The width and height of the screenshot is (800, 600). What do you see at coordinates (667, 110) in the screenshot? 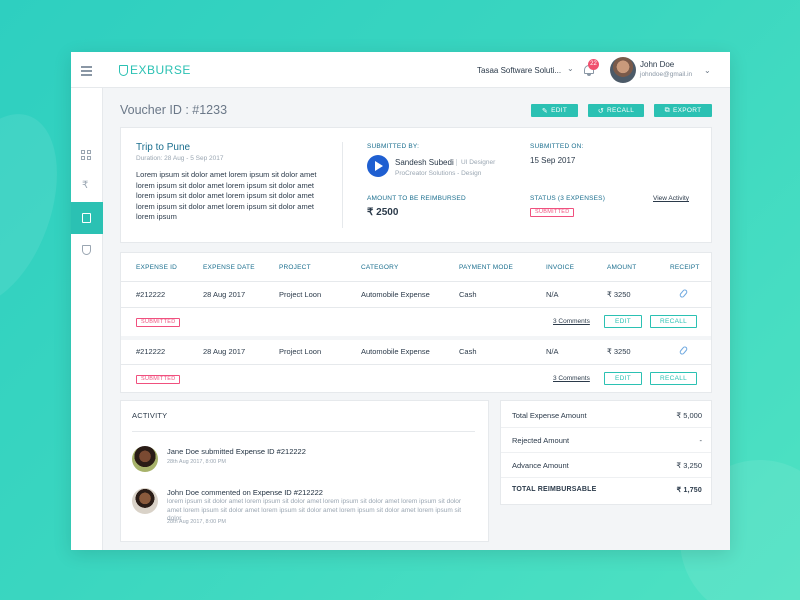
I see `export-icon: ⧉` at bounding box center [667, 110].